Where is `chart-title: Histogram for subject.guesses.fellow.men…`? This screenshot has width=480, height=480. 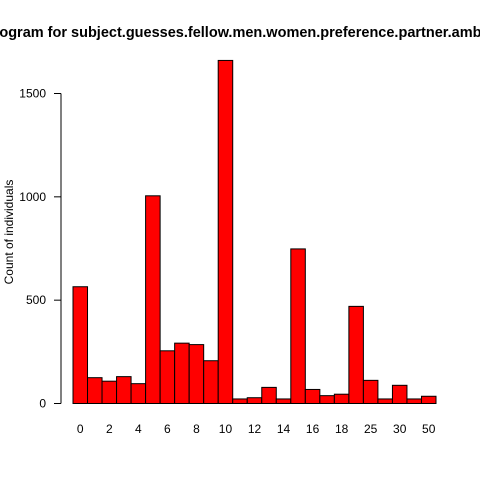 chart-title: Histogram for subject.guesses.fellow.men… is located at coordinates (240, 33).